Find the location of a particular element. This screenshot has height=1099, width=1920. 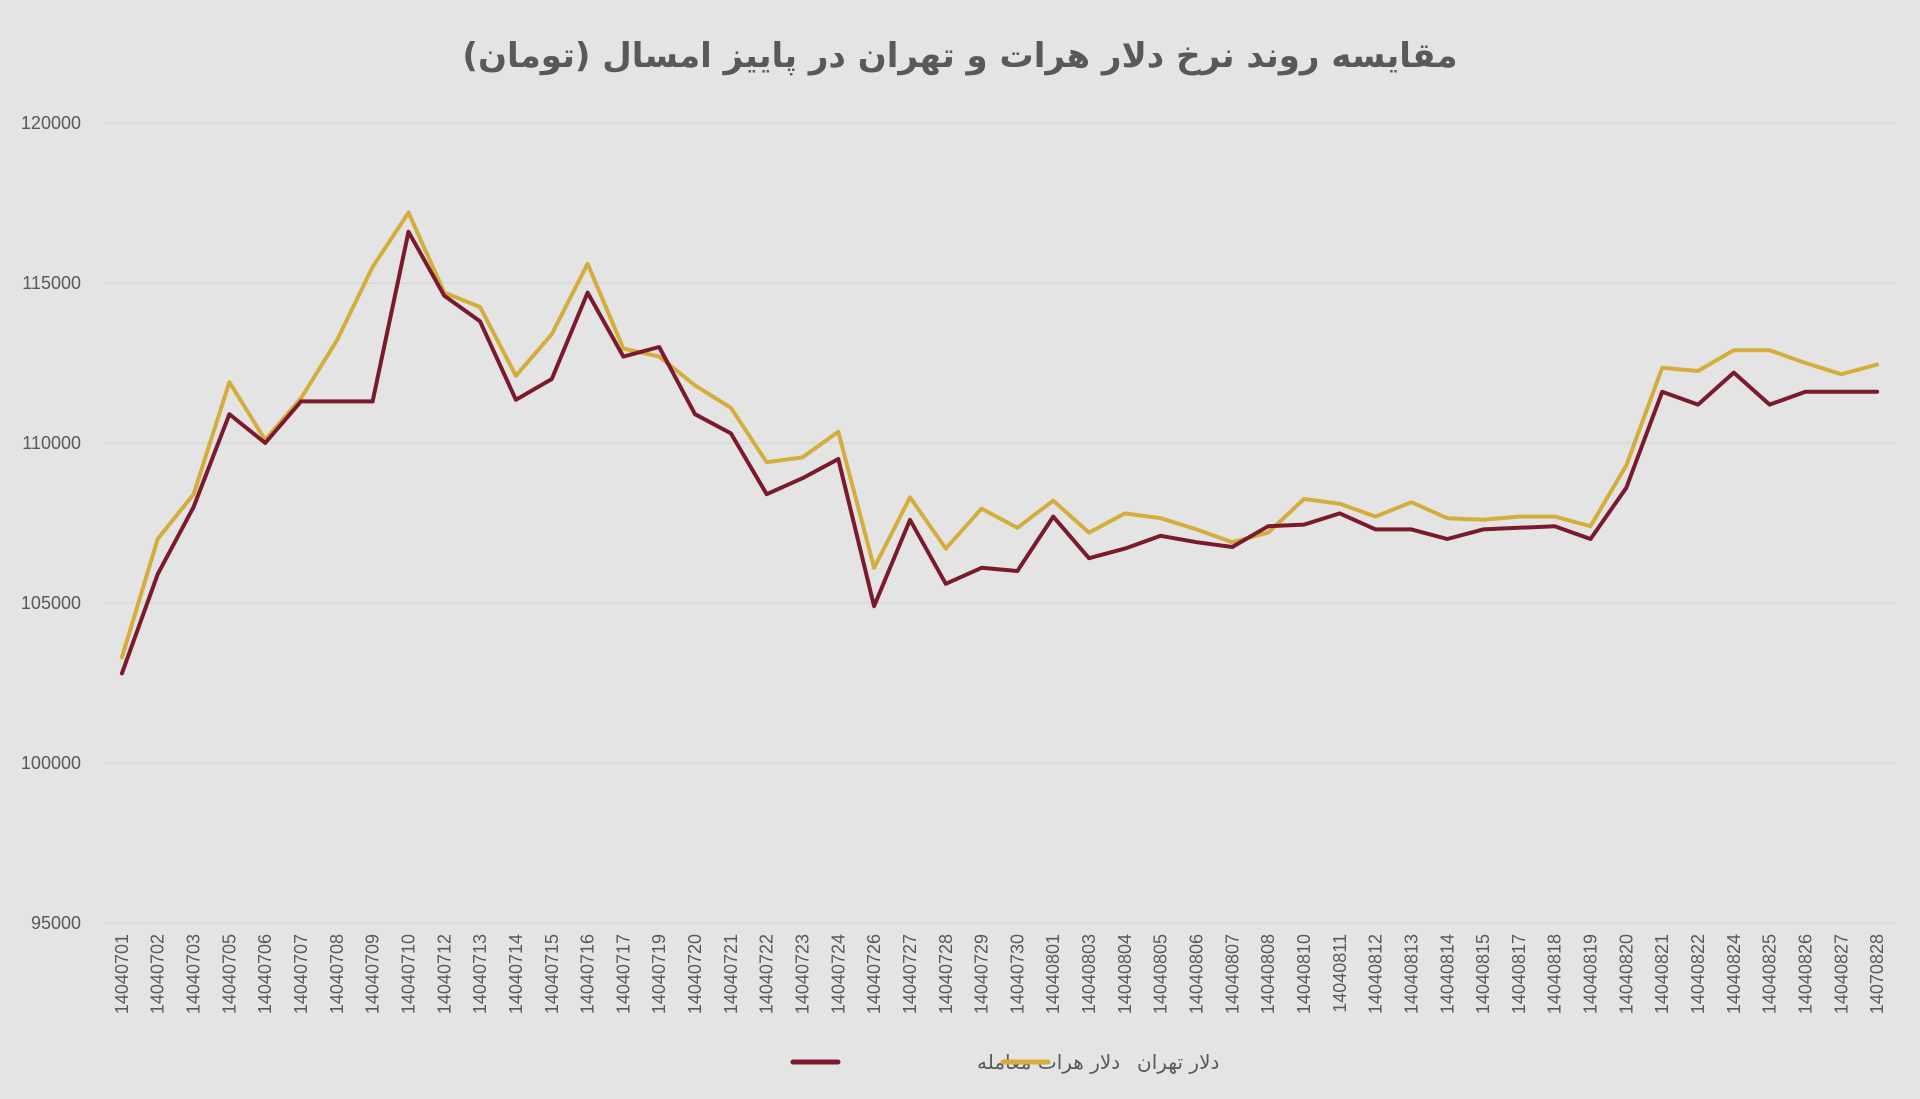

x-tick-label: 14040712 is located at coordinates (444, 974).